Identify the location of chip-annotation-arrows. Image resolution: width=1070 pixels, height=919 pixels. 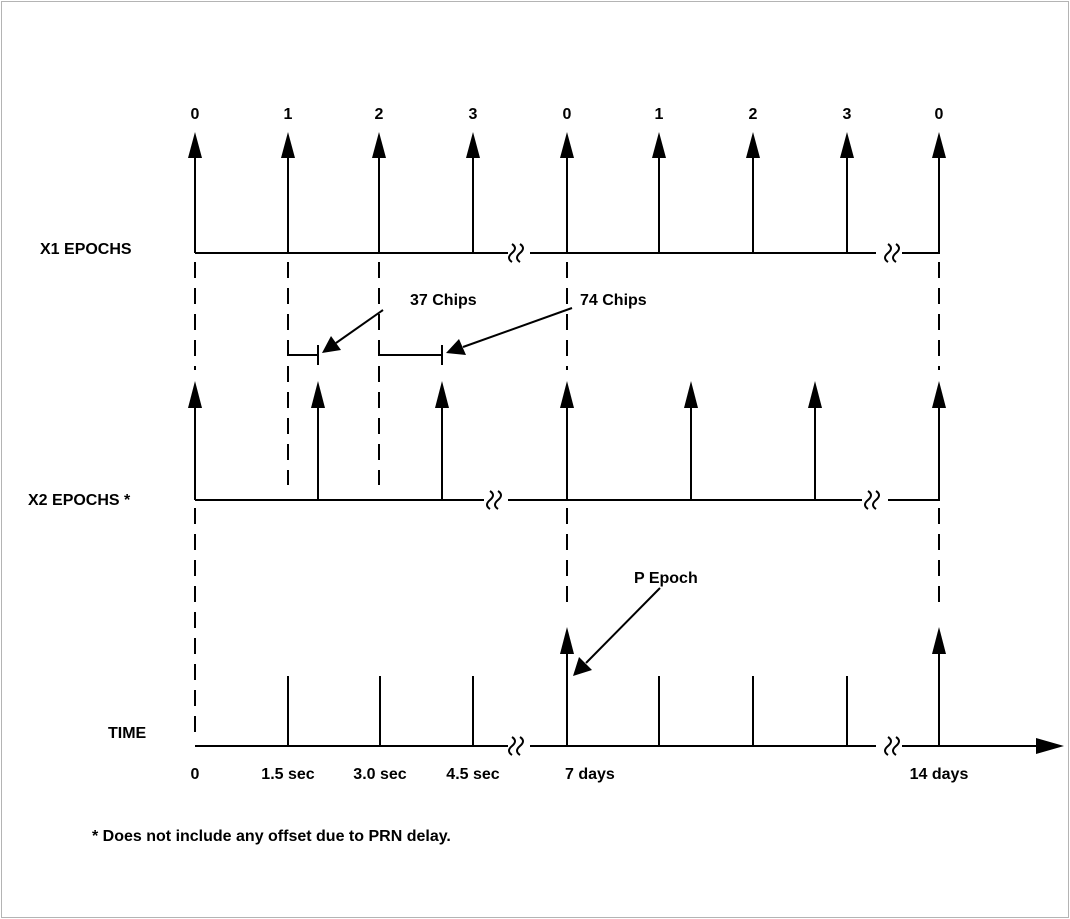
(447, 331).